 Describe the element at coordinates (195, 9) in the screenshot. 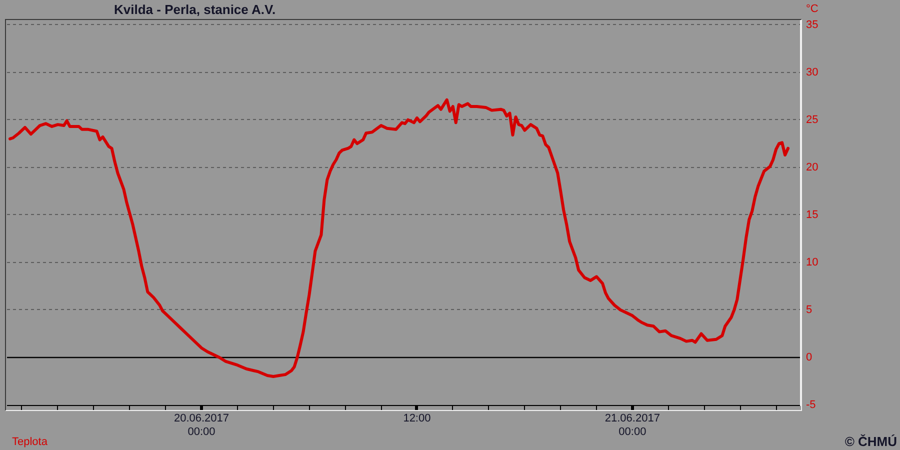

I see `chart-title: Kvilda - Perla, stanice A.V.` at that location.